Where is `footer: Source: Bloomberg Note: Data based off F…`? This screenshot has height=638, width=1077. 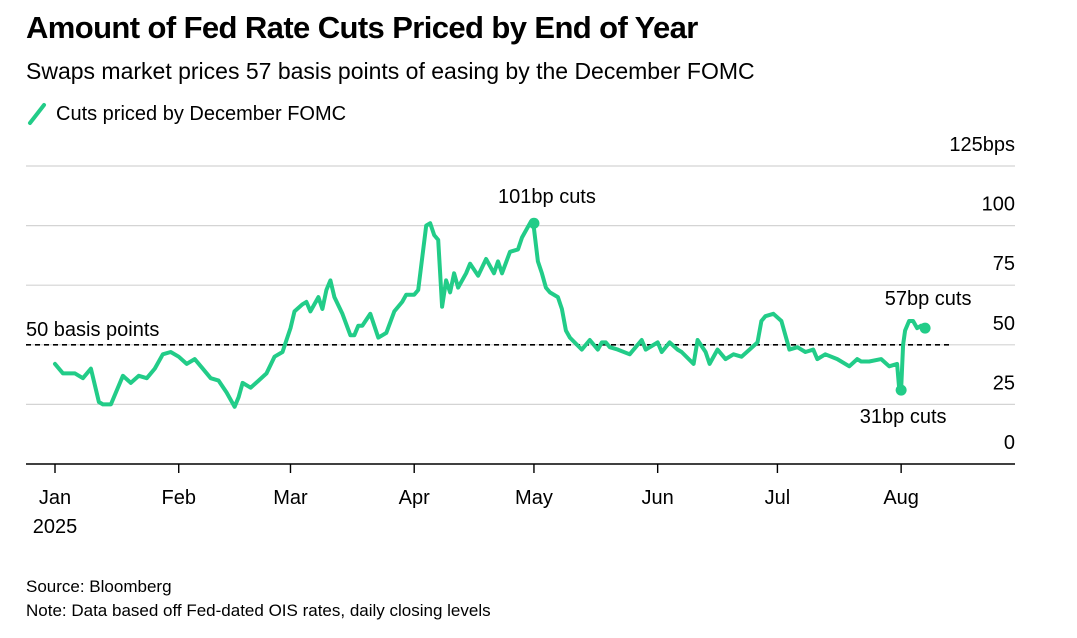
footer: Source: Bloomberg Note: Data based off F… is located at coordinates (258, 599).